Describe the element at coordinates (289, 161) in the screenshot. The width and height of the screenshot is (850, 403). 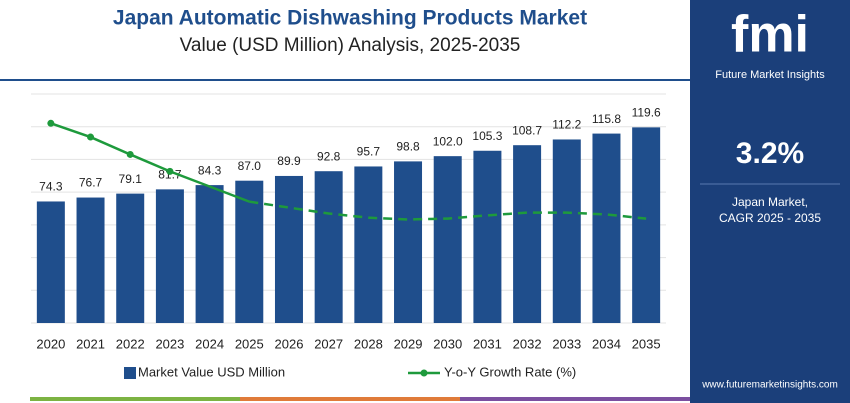
I see `data-label: 89.9` at that location.